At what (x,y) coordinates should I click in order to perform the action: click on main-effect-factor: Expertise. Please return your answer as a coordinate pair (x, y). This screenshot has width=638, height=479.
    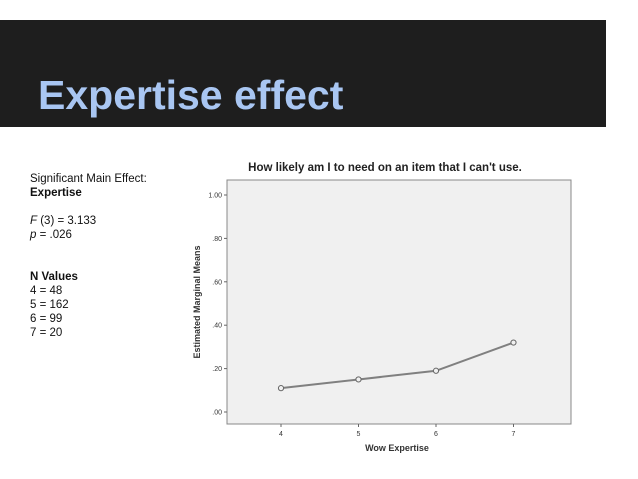
    Looking at the image, I should click on (56, 193).